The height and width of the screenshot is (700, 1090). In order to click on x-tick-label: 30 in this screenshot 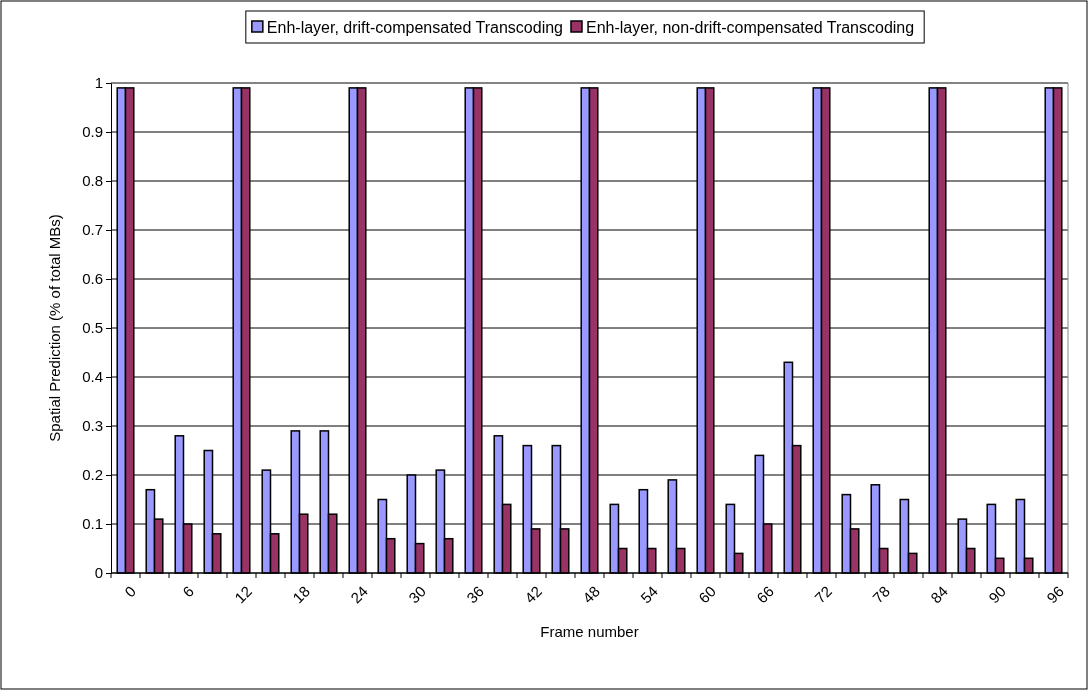, I will do `click(417, 594)`.